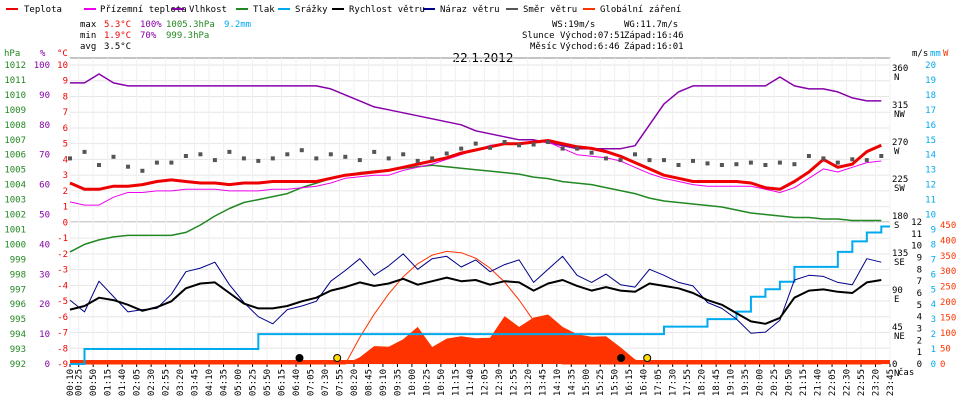 This screenshot has height=404, width=966. I want to click on pressure-tick-label: 1001, so click(15, 230).